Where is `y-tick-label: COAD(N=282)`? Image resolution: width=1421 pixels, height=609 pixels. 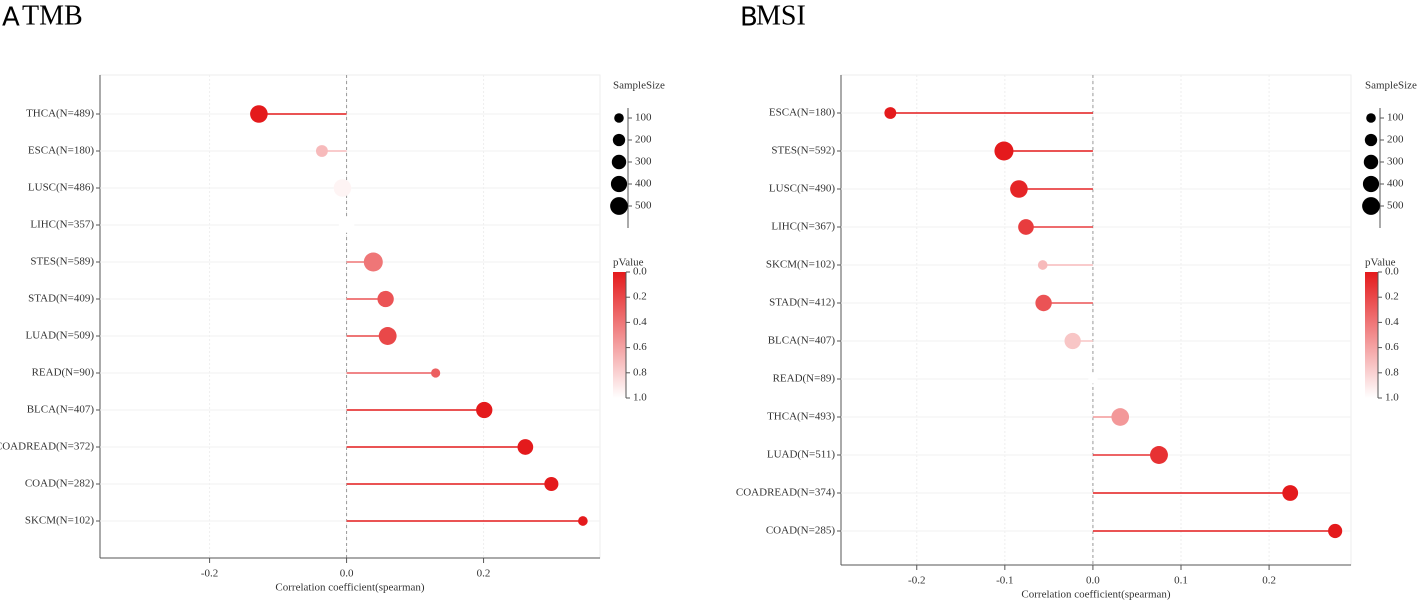 y-tick-label: COAD(N=282) is located at coordinates (59, 484).